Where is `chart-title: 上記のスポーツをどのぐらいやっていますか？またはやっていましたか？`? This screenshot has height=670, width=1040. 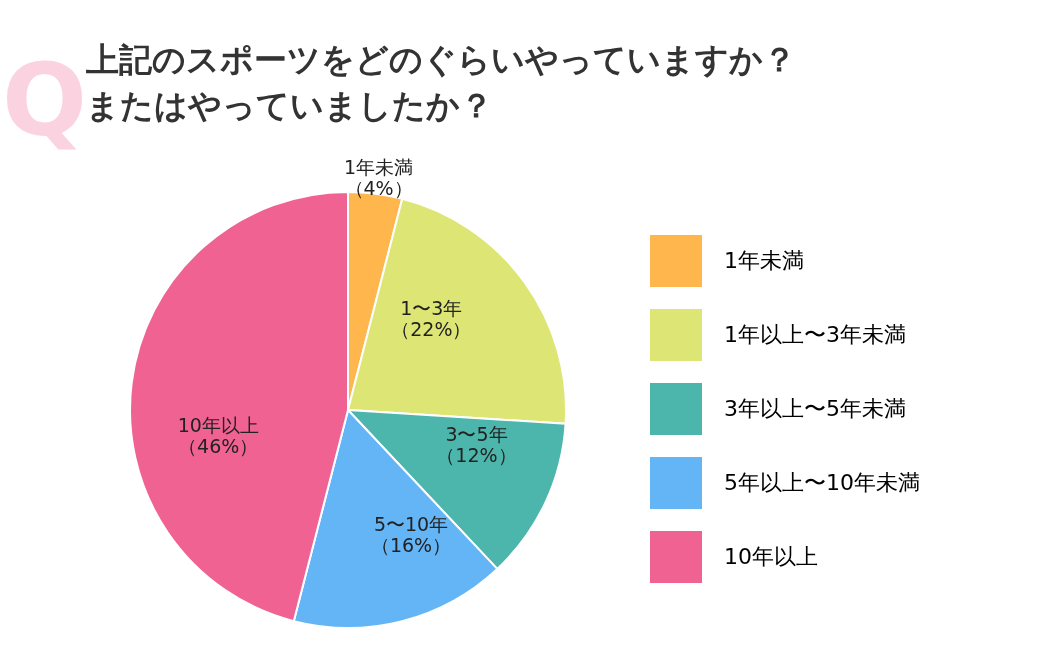 chart-title: 上記のスポーツをどのぐらいやっていますか？またはやっていましたか？ is located at coordinates (440, 82).